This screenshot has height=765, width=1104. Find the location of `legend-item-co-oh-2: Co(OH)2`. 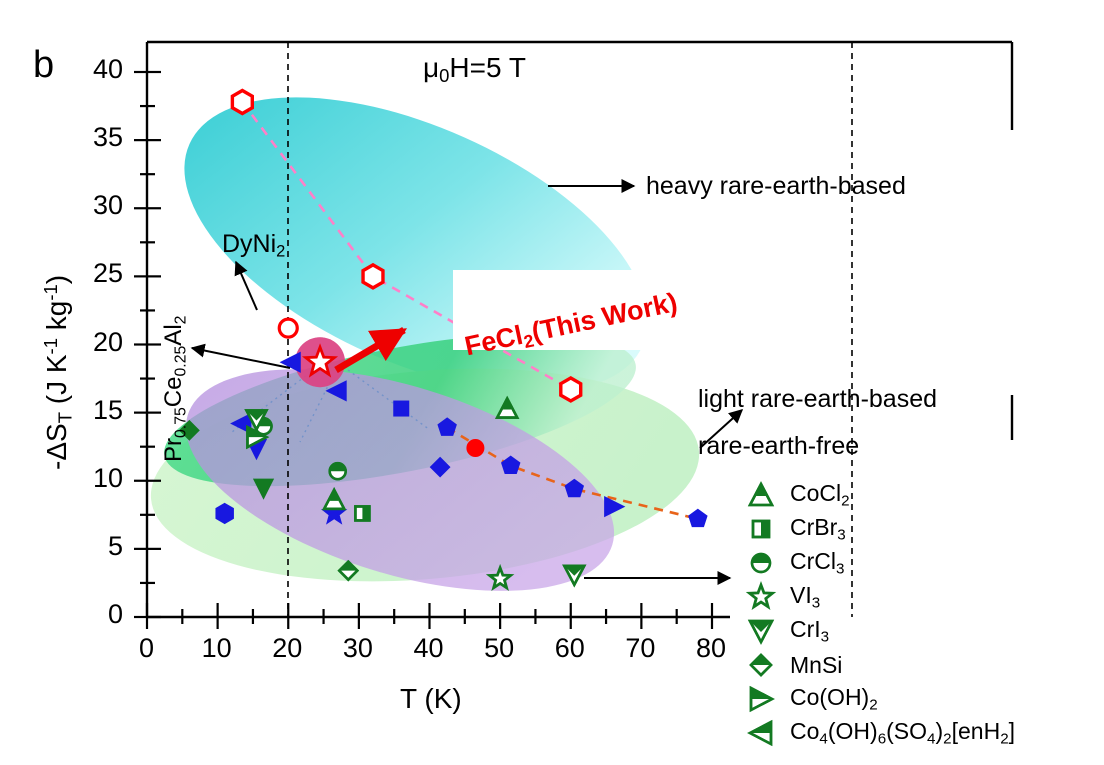

legend-item-co-oh-2: Co(OH)2 is located at coordinates (811, 699).